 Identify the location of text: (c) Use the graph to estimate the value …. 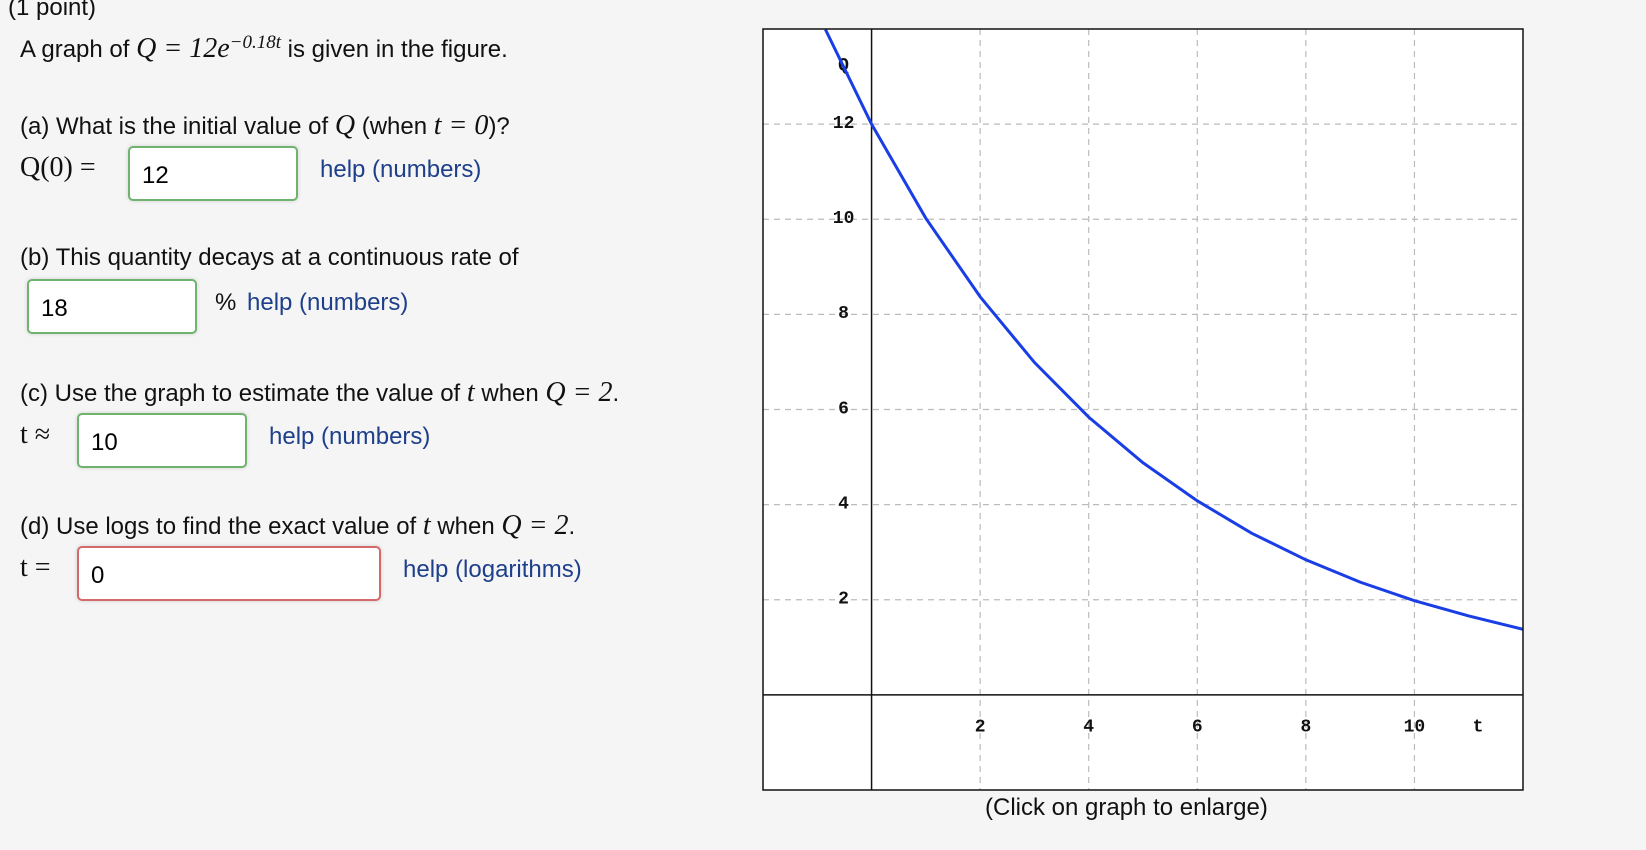
(243, 393).